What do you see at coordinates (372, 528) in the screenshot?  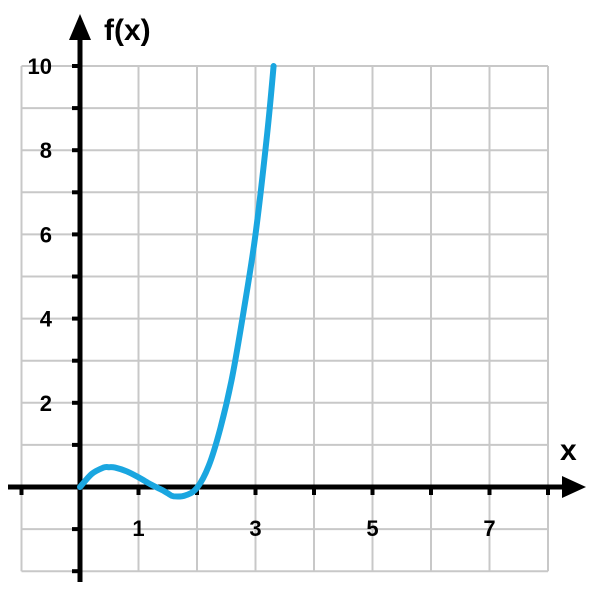 I see `x-tick-label: 5` at bounding box center [372, 528].